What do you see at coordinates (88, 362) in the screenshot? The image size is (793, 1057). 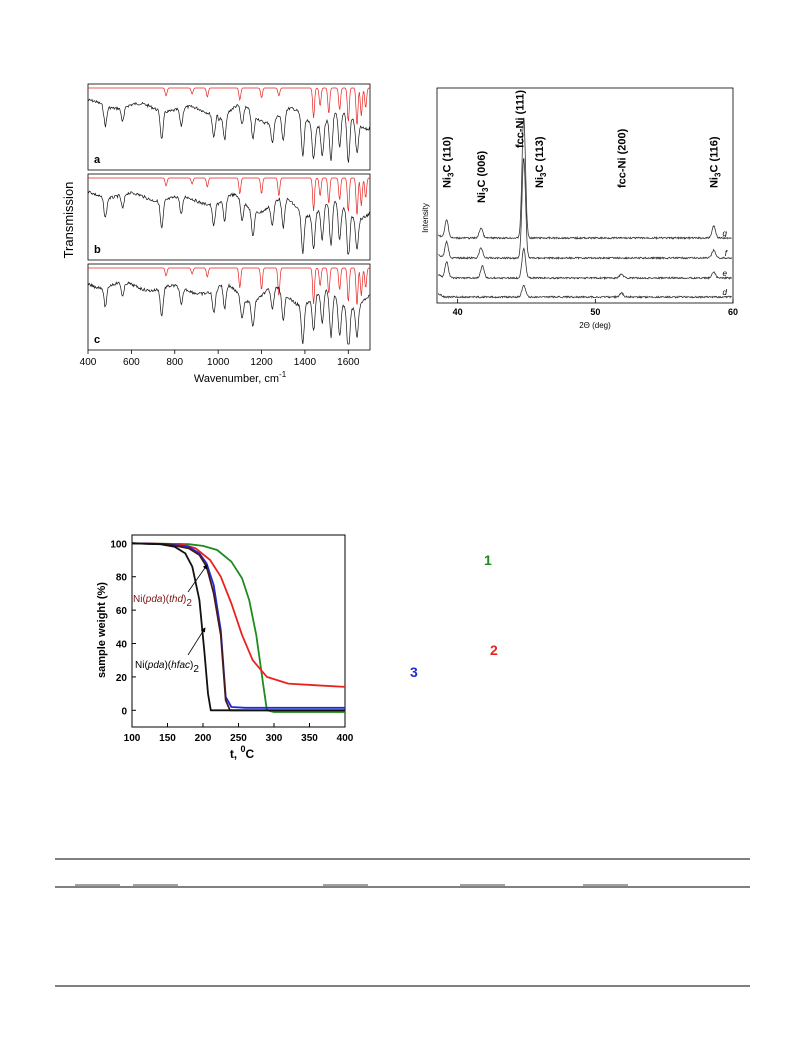 I see `ir-xtick-label: 400` at bounding box center [88, 362].